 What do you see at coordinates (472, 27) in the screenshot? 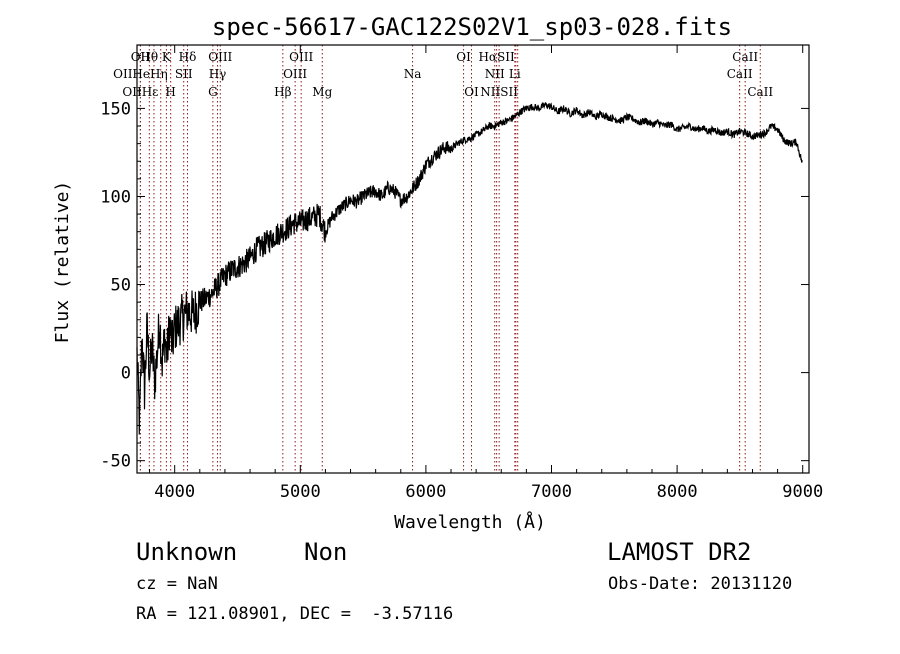
I see `chart-title: spec-56617-GAC122S02V1_sp03-028.fits` at bounding box center [472, 27].